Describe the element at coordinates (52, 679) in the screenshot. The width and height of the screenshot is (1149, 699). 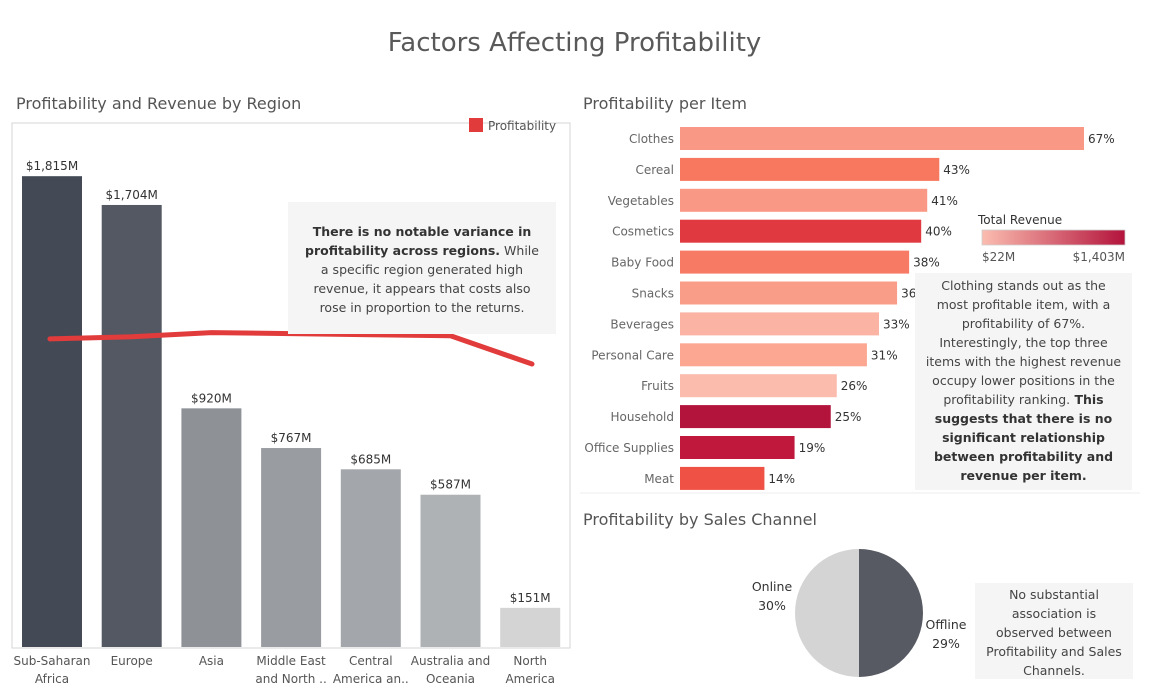
I see `region-tick-label: Africa` at that location.